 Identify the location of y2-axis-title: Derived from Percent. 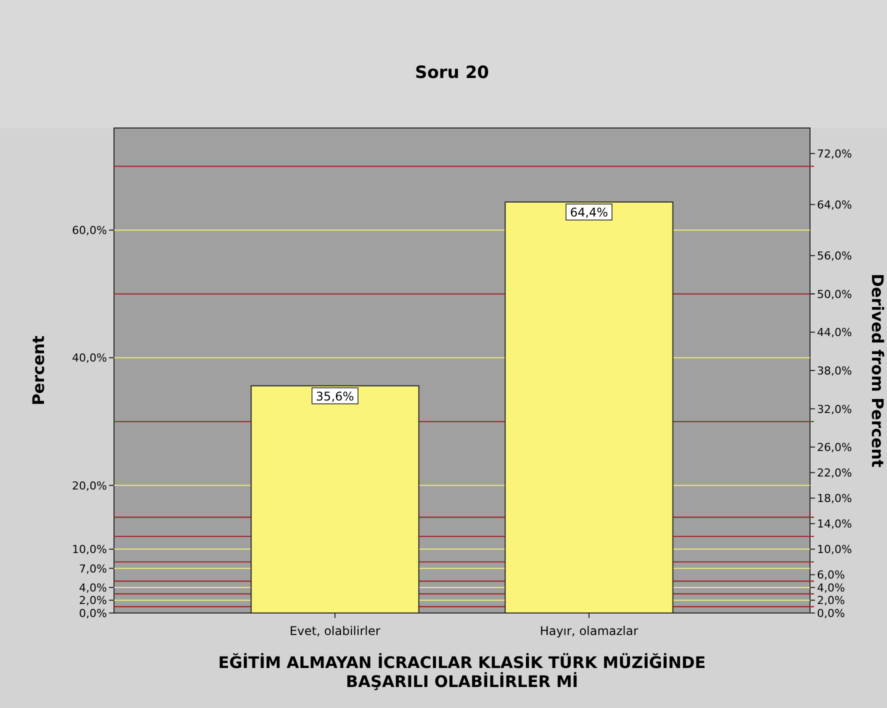
(877, 371).